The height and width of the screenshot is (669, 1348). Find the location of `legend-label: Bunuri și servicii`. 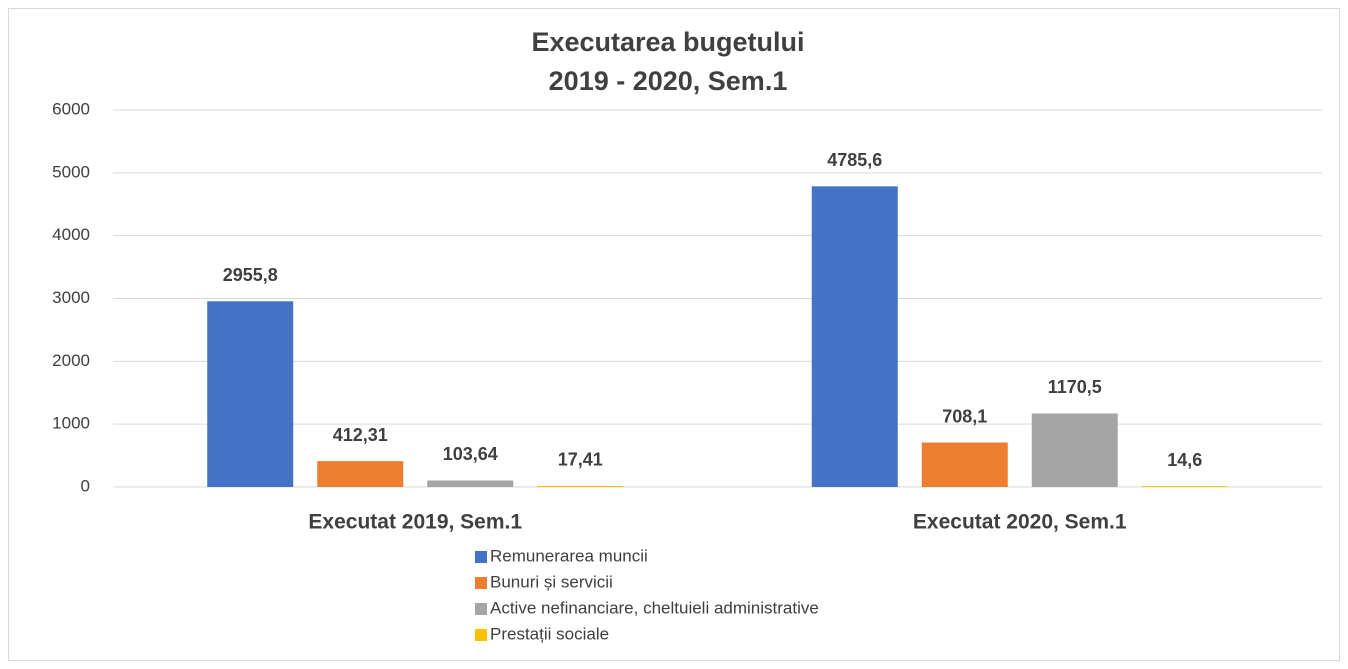

legend-label: Bunuri și servicii is located at coordinates (551, 581).